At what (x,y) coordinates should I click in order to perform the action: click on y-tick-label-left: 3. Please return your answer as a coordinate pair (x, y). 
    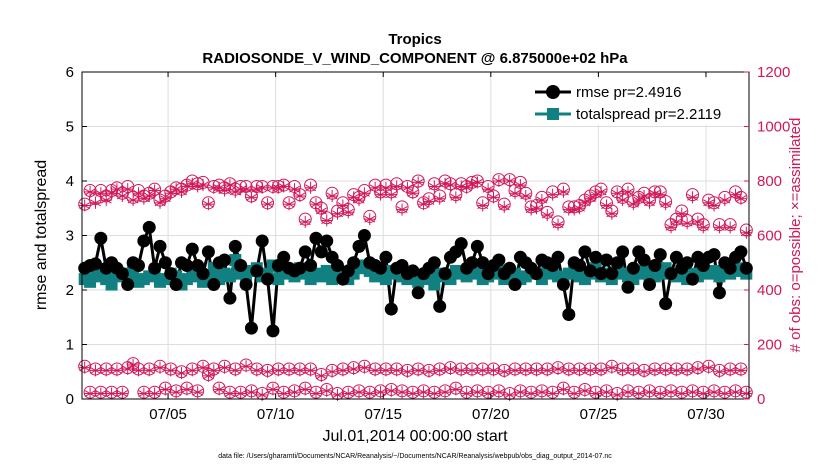
    Looking at the image, I should click on (70, 236).